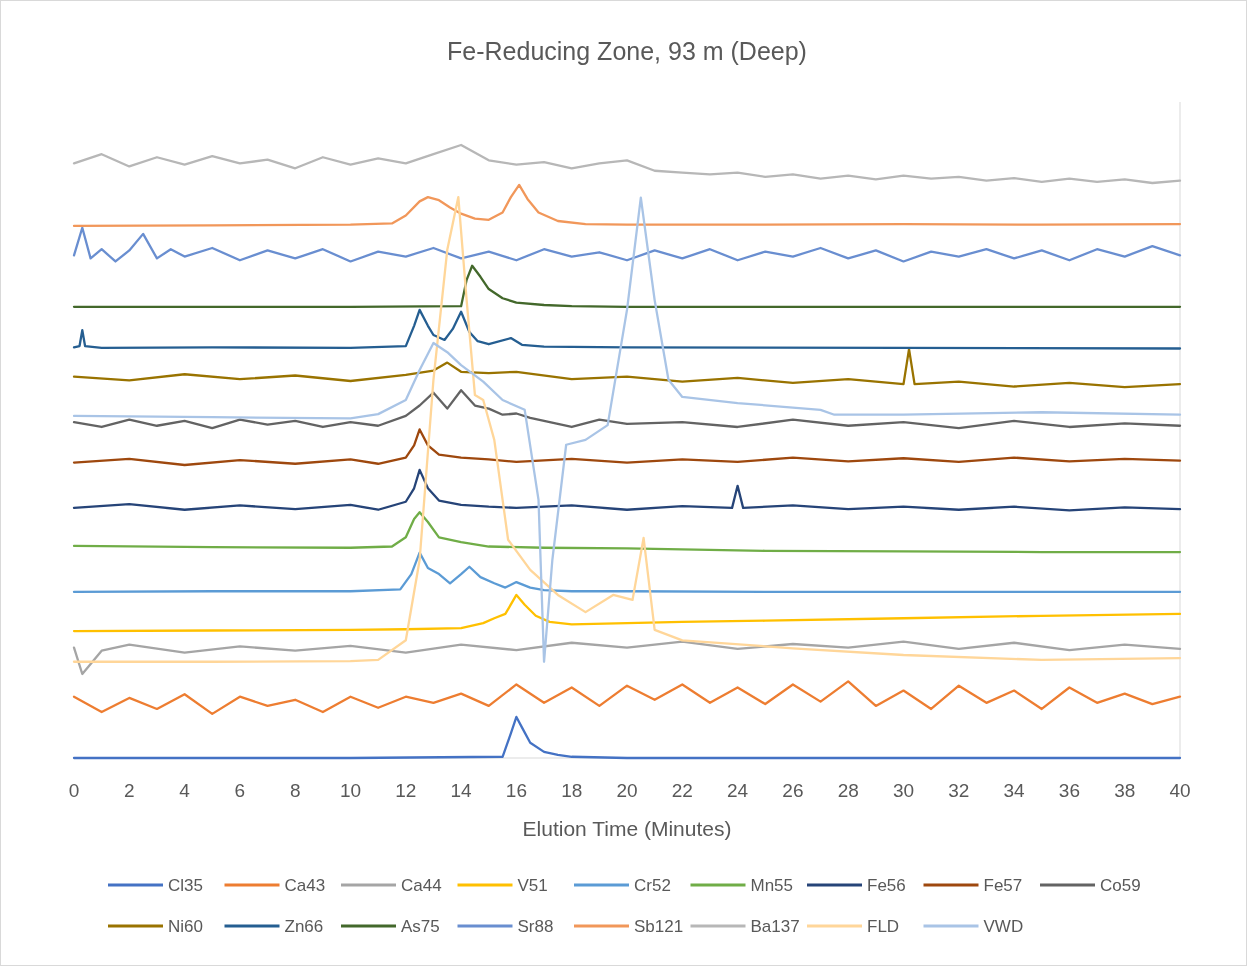 The image size is (1247, 966). I want to click on x-tick-label: 18, so click(572, 790).